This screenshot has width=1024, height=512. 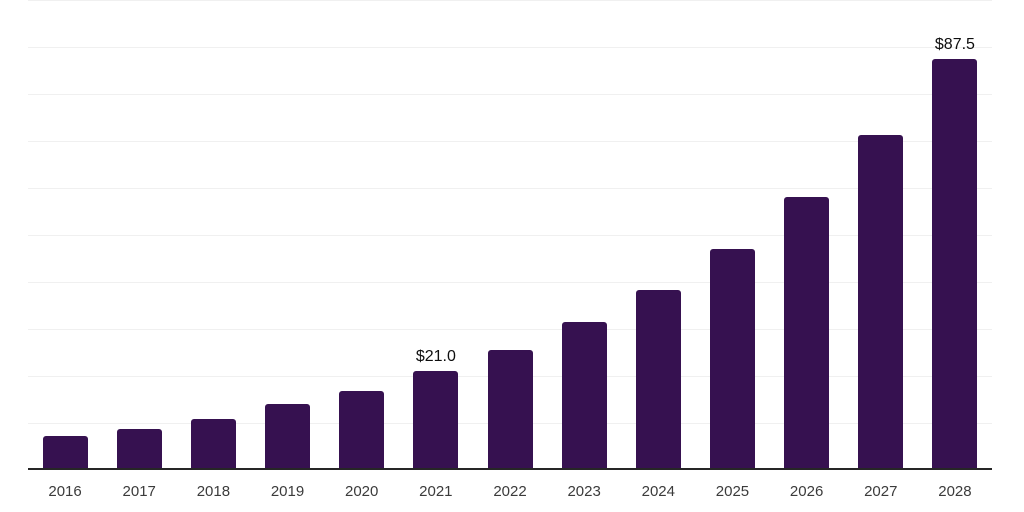 What do you see at coordinates (954, 44) in the screenshot?
I see `bar-value-label-2028: $87.5` at bounding box center [954, 44].